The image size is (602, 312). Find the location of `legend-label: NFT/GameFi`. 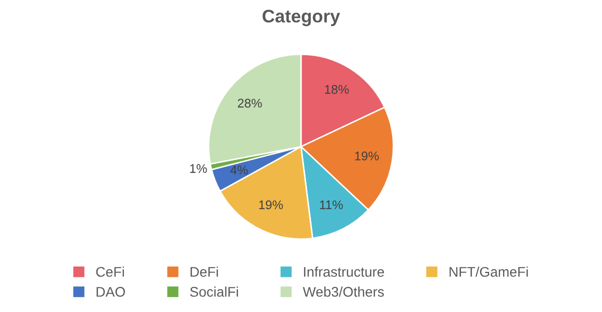

legend-label: NFT/GameFi is located at coordinates (489, 271).